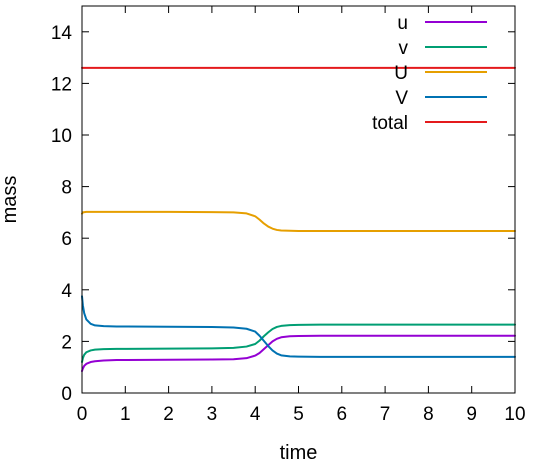 The image size is (533, 464). Describe the element at coordinates (298, 414) in the screenshot. I see `x-tick-label: 5` at that location.